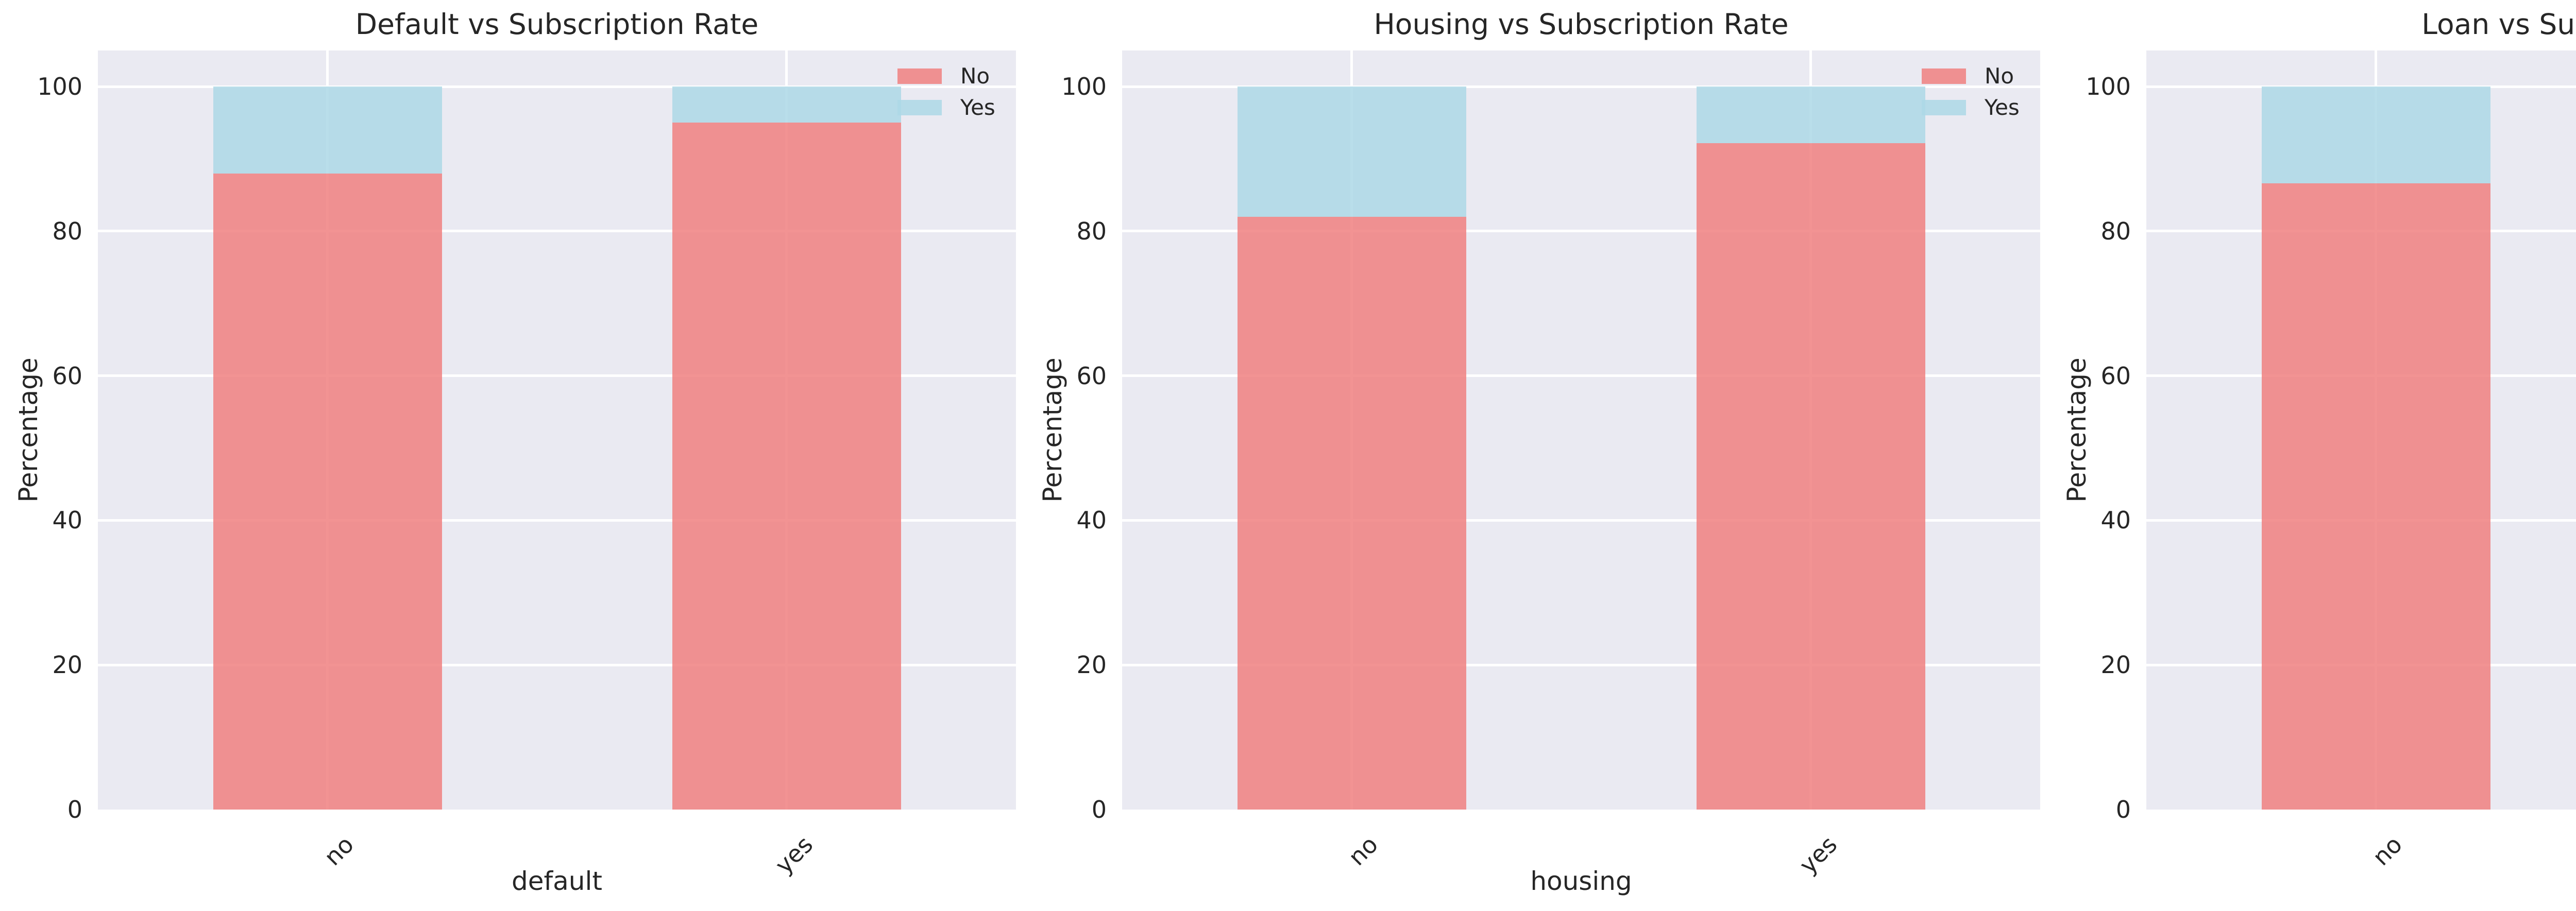  Describe the element at coordinates (557, 24) in the screenshot. I see `chart-title: Default vs Subscription Rate` at that location.